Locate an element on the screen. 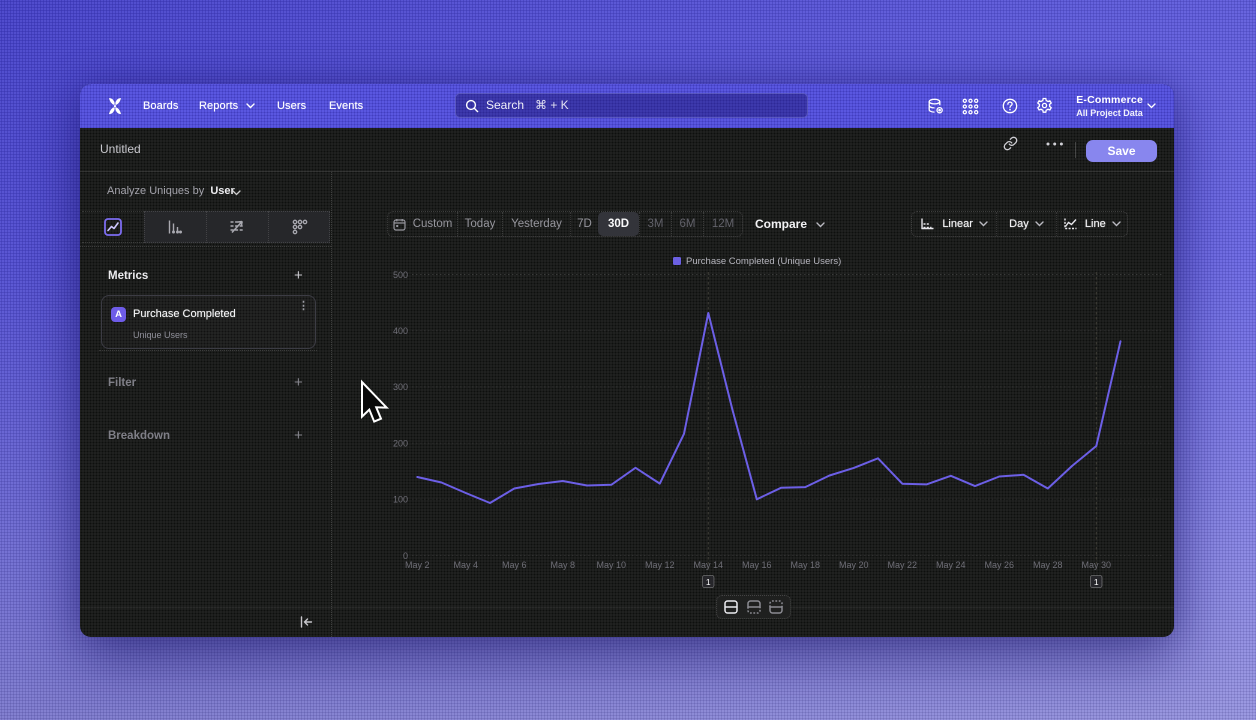 The width and height of the screenshot is (1256, 720). svg-text: 300 is located at coordinates (400, 387).